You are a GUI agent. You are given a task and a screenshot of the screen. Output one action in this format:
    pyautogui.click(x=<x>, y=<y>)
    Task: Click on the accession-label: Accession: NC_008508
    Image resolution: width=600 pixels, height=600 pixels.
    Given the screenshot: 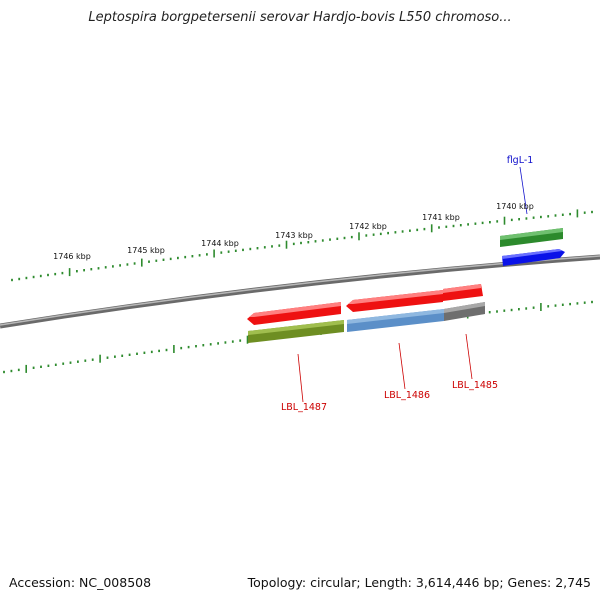 What is the action you would take?
    pyautogui.click(x=80, y=582)
    